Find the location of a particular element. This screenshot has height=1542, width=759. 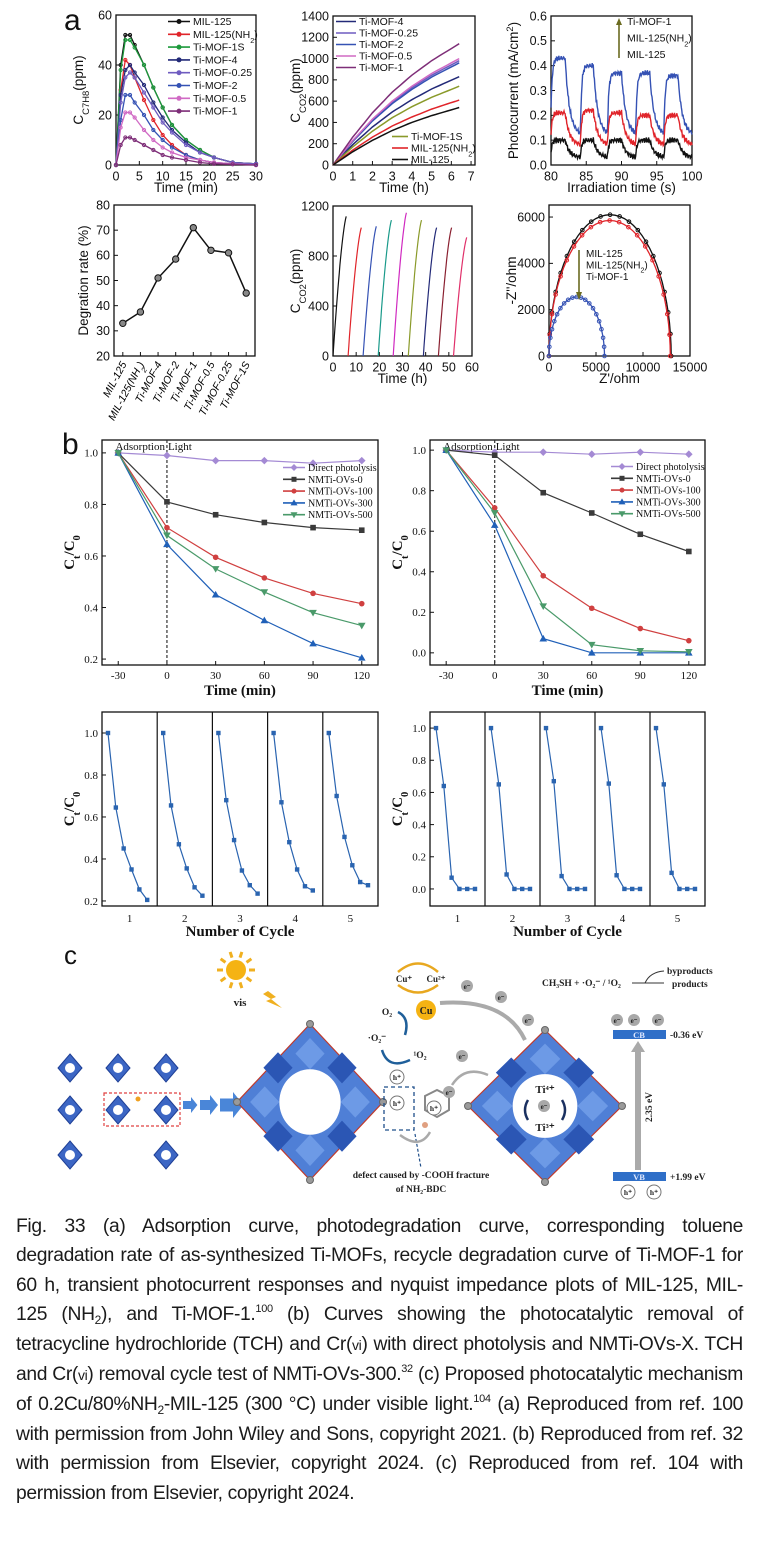

cycle-curve is located at coordinates (445, 292).